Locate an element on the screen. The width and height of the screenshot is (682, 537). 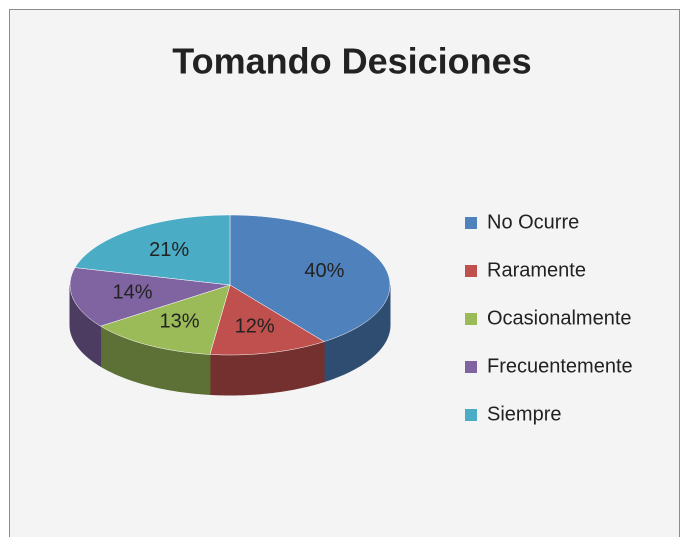
legend-label: No Ocurre is located at coordinates (533, 222).